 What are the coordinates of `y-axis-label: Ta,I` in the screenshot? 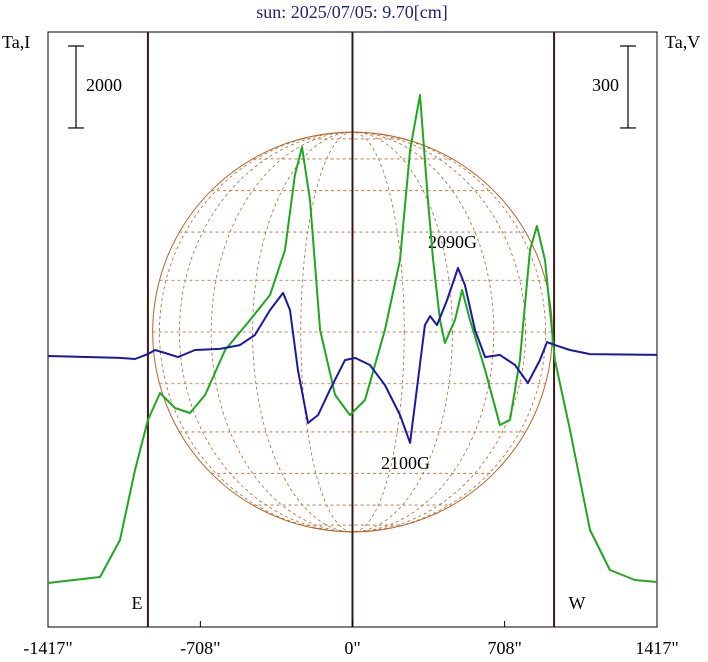 It's located at (16, 42).